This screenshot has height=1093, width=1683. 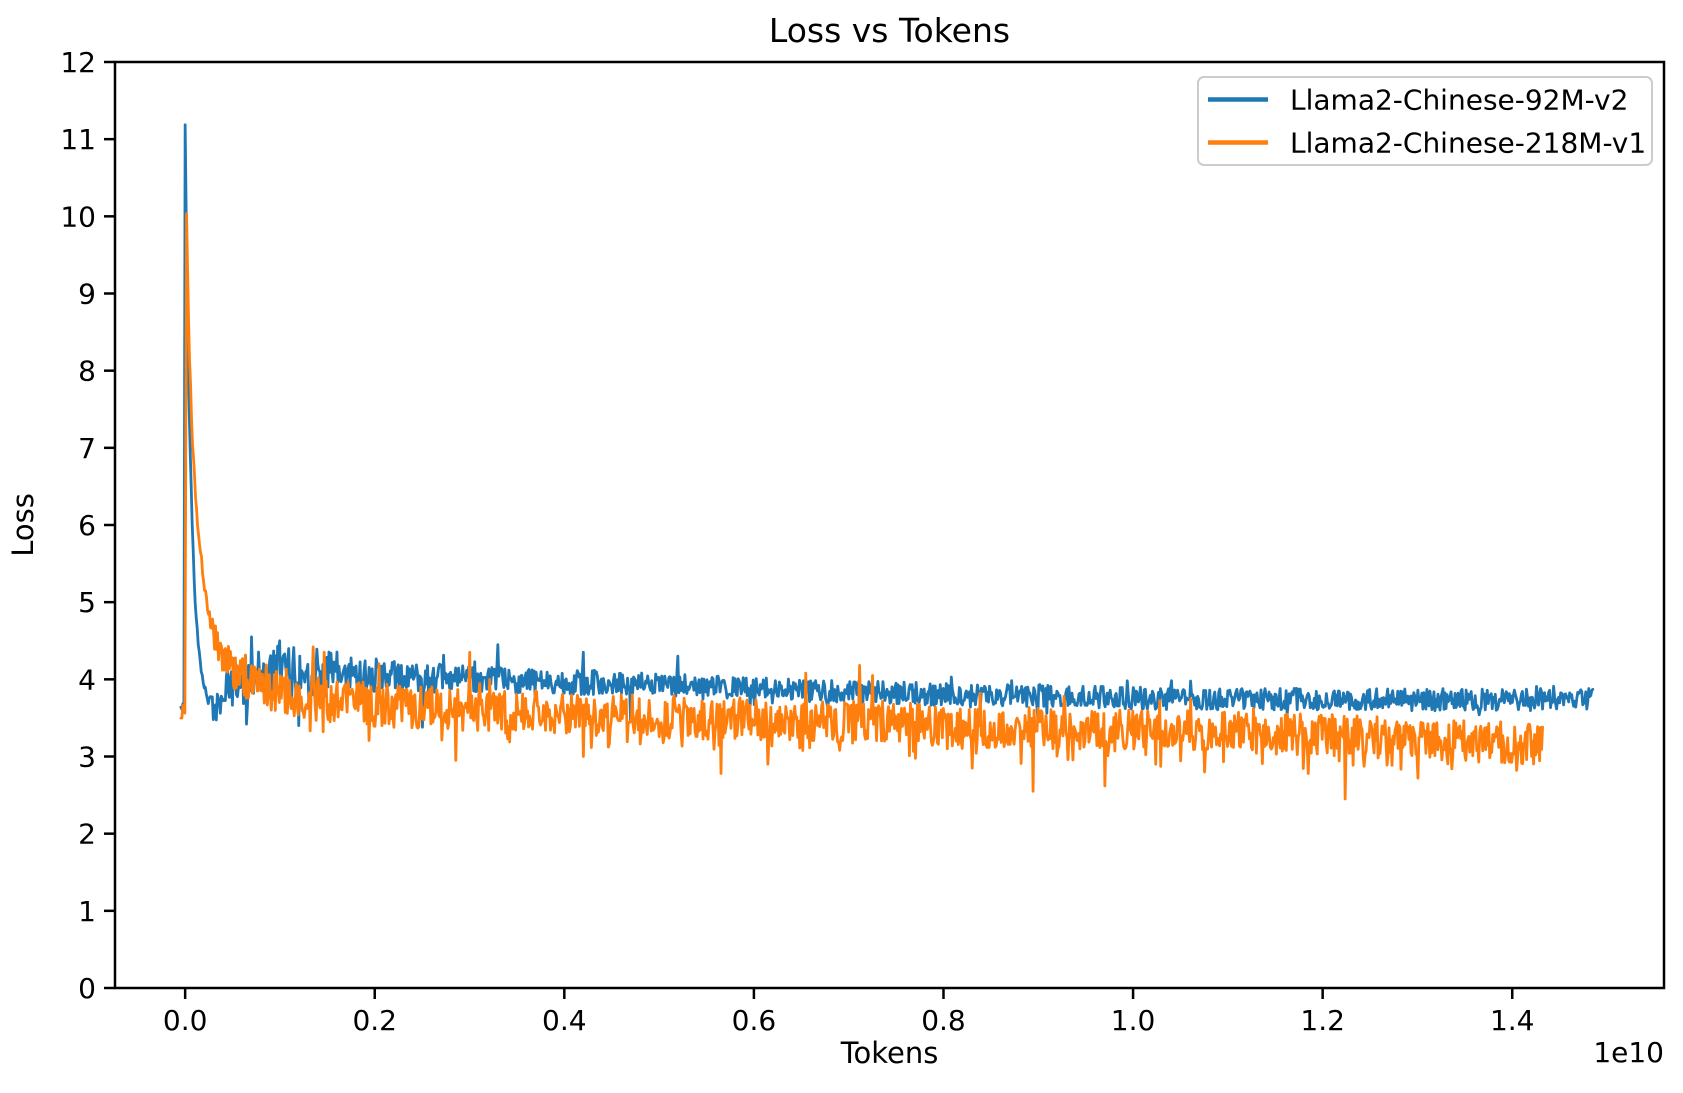 I want to click on legend-label: Llama2-Chinese-92M-v2, so click(x=1459, y=100).